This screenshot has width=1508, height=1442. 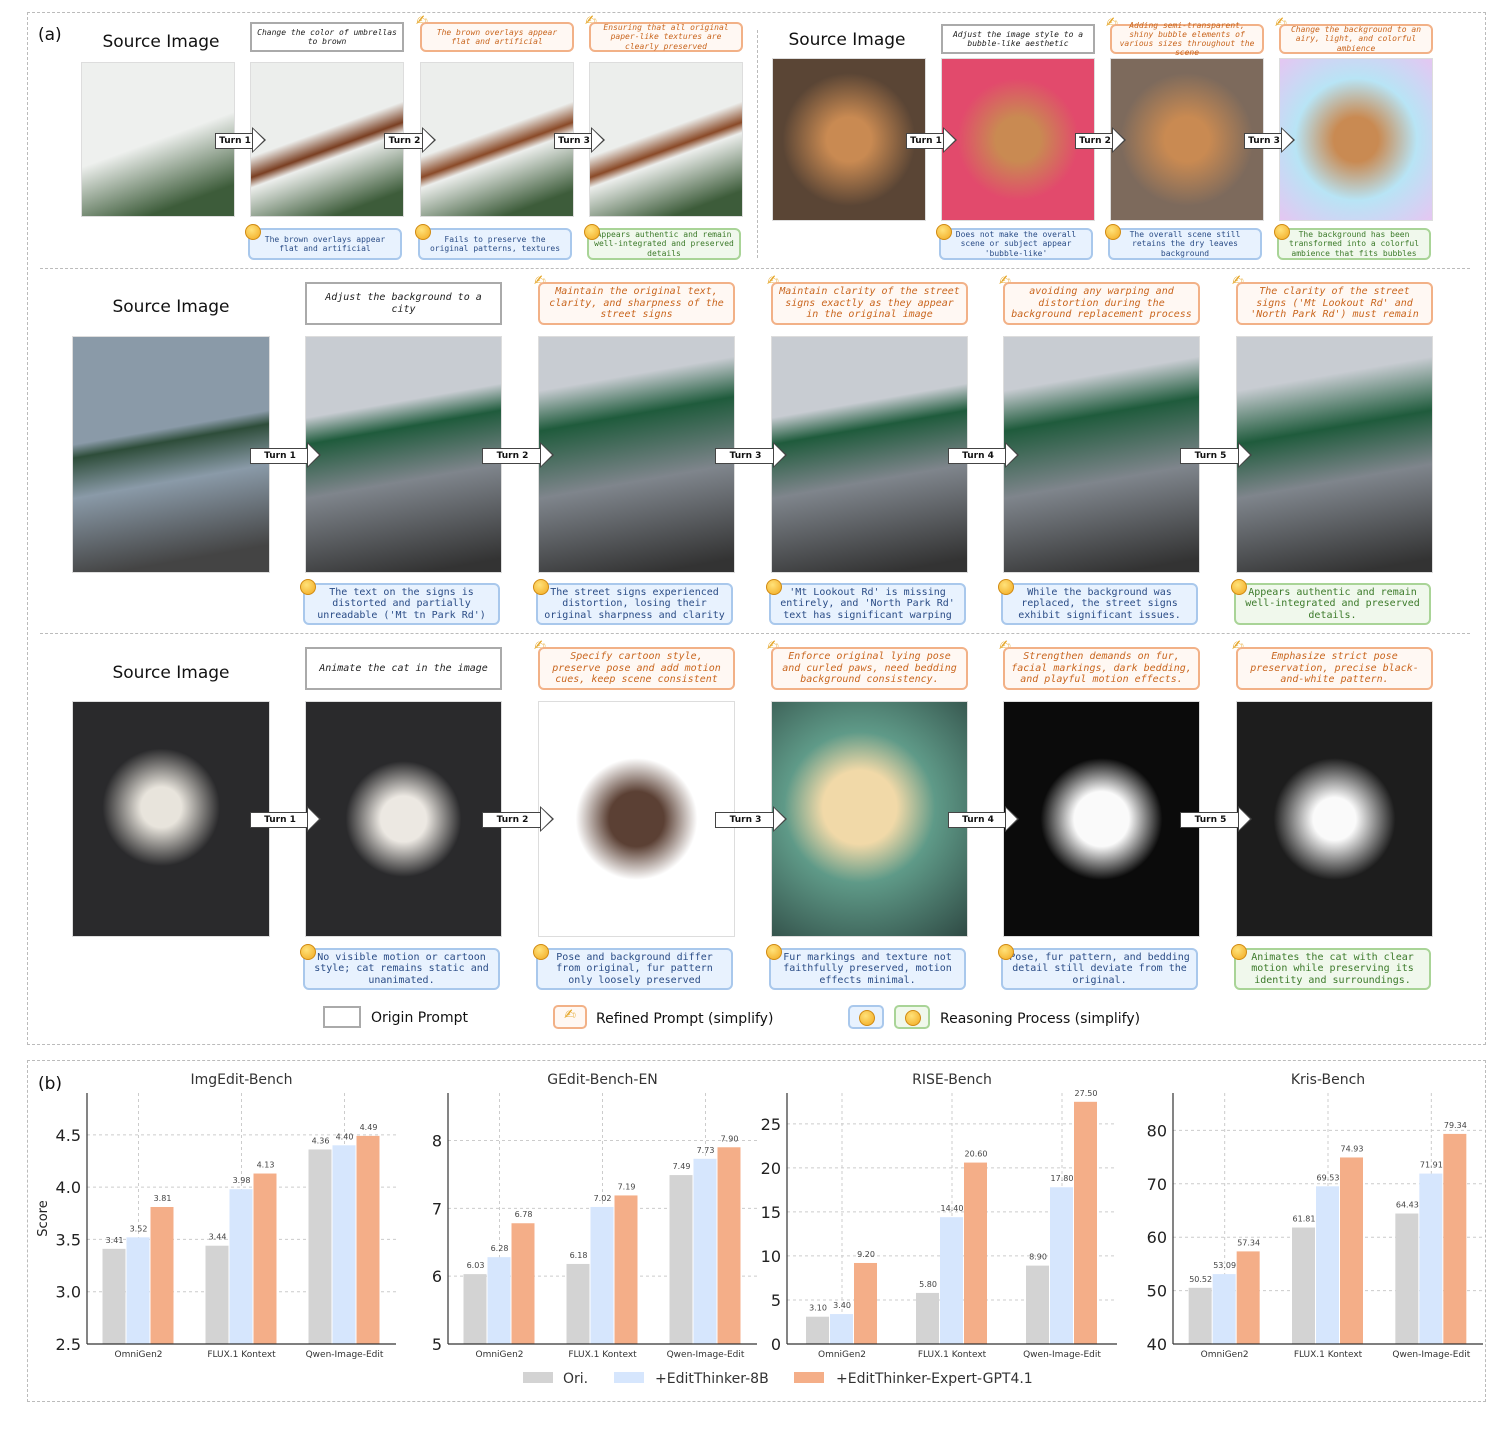 What do you see at coordinates (518, 454) in the screenshot?
I see `turn-arrow: Turn 2` at bounding box center [518, 454].